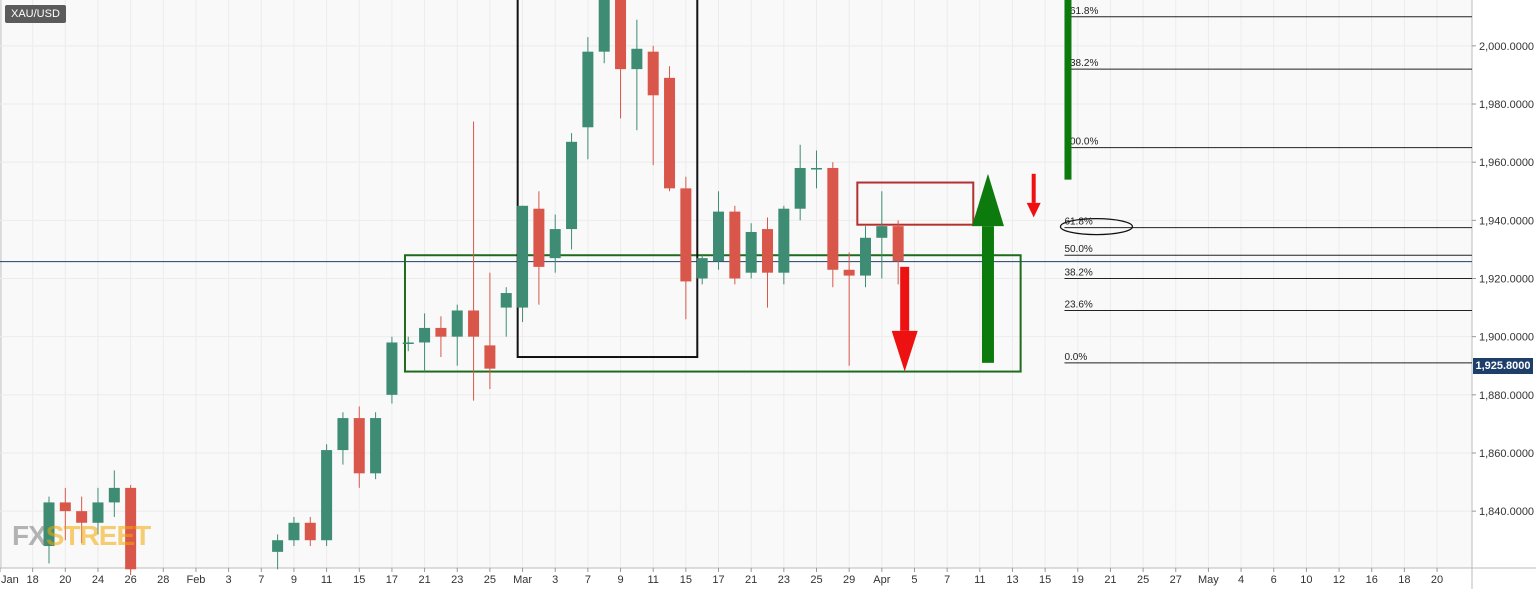 The height and width of the screenshot is (589, 1536). What do you see at coordinates (35, 14) in the screenshot?
I see `symbol-badge: XAU/USD` at bounding box center [35, 14].